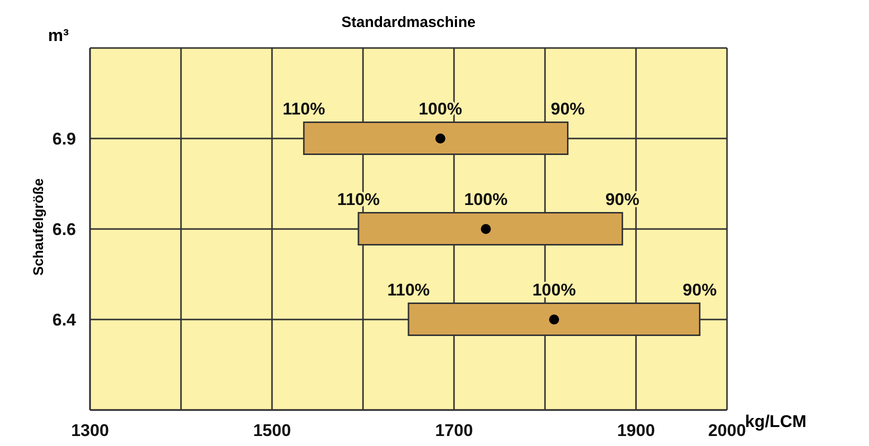 Image resolution: width=869 pixels, height=446 pixels. I want to click on x-tick-label: 1300, so click(90, 430).